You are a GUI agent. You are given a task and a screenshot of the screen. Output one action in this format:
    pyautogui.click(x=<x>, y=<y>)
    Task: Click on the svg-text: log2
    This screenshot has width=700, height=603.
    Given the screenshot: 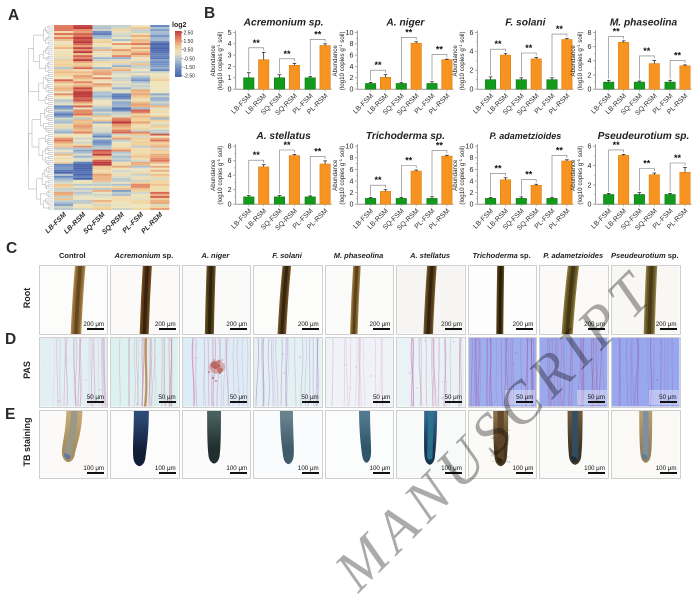 What is the action you would take?
    pyautogui.click(x=179, y=25)
    